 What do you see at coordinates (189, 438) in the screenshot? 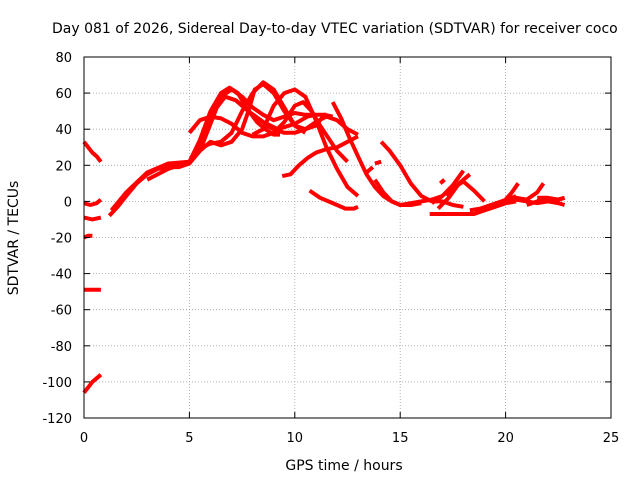
I see `x-tick-label: 5` at bounding box center [189, 438].